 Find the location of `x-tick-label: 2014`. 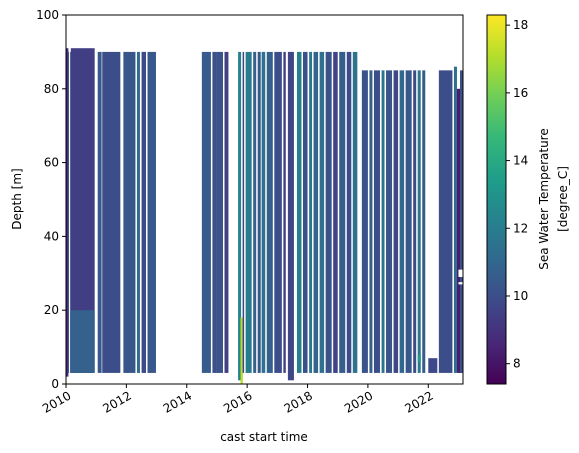

x-tick-label: 2014 is located at coordinates (177, 401).